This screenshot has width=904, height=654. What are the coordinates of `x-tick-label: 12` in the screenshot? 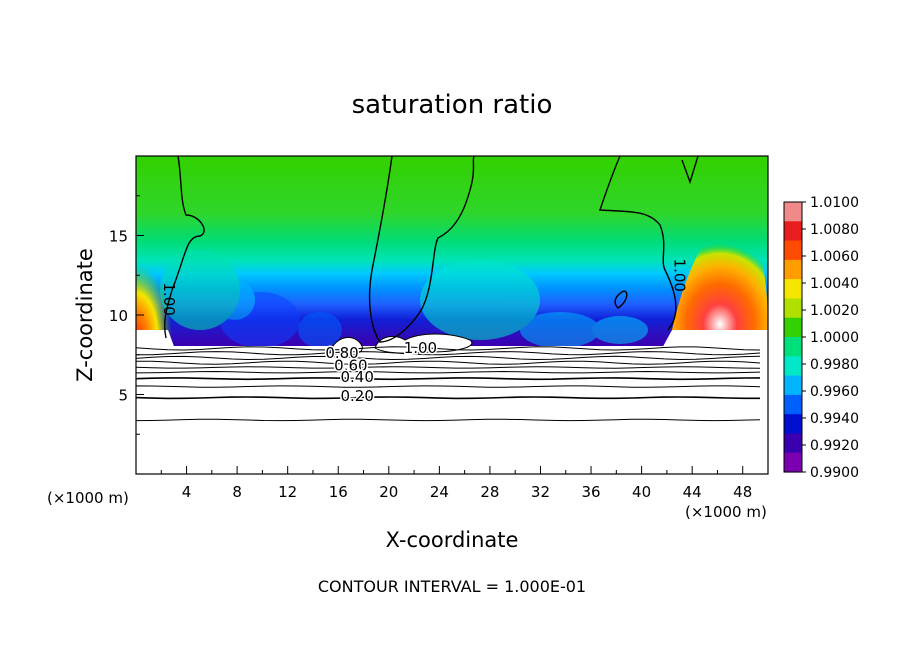 It's located at (287, 492).